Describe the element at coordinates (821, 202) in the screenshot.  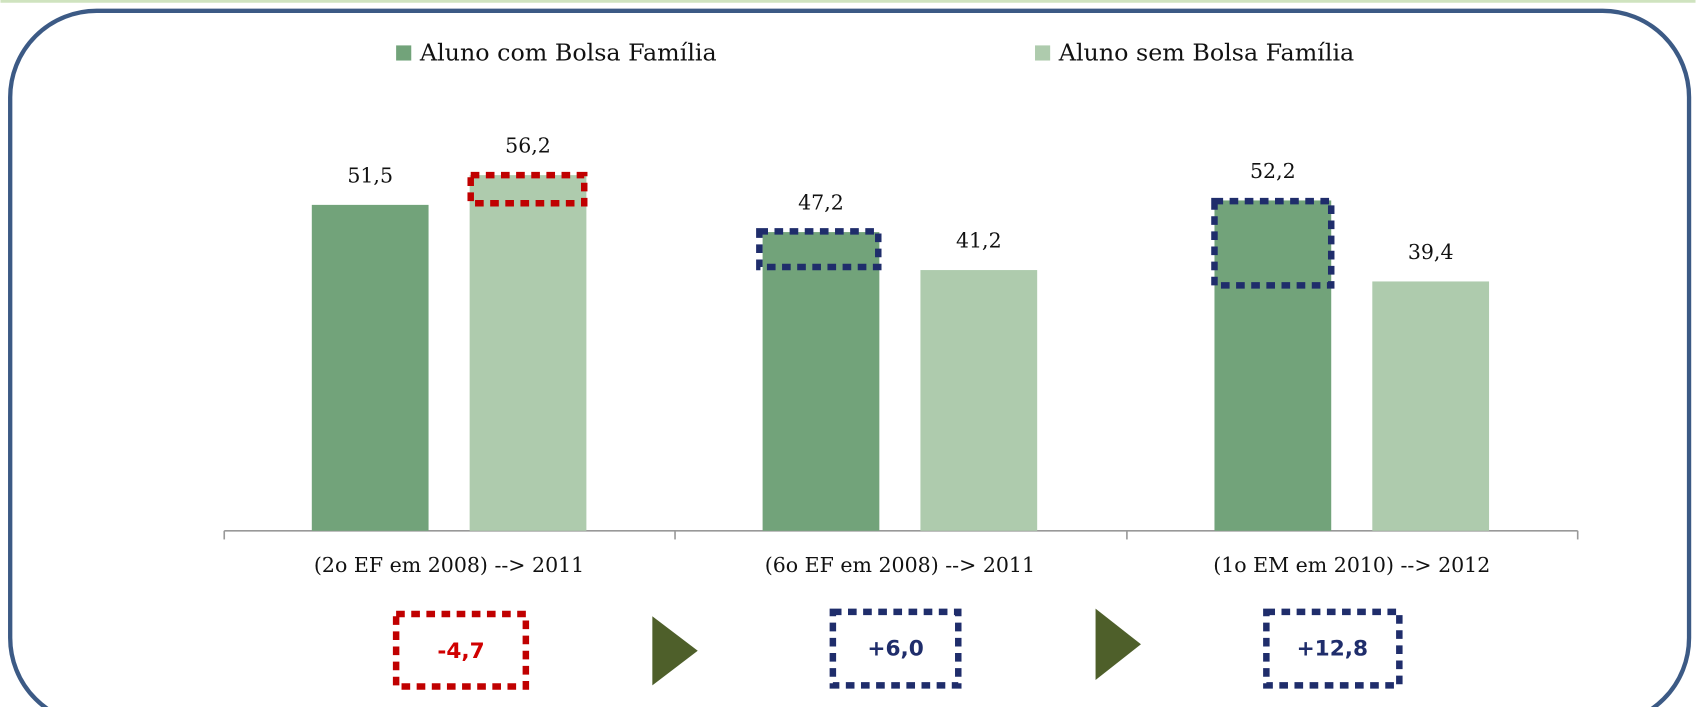
I see `data-label: 47,2` at that location.